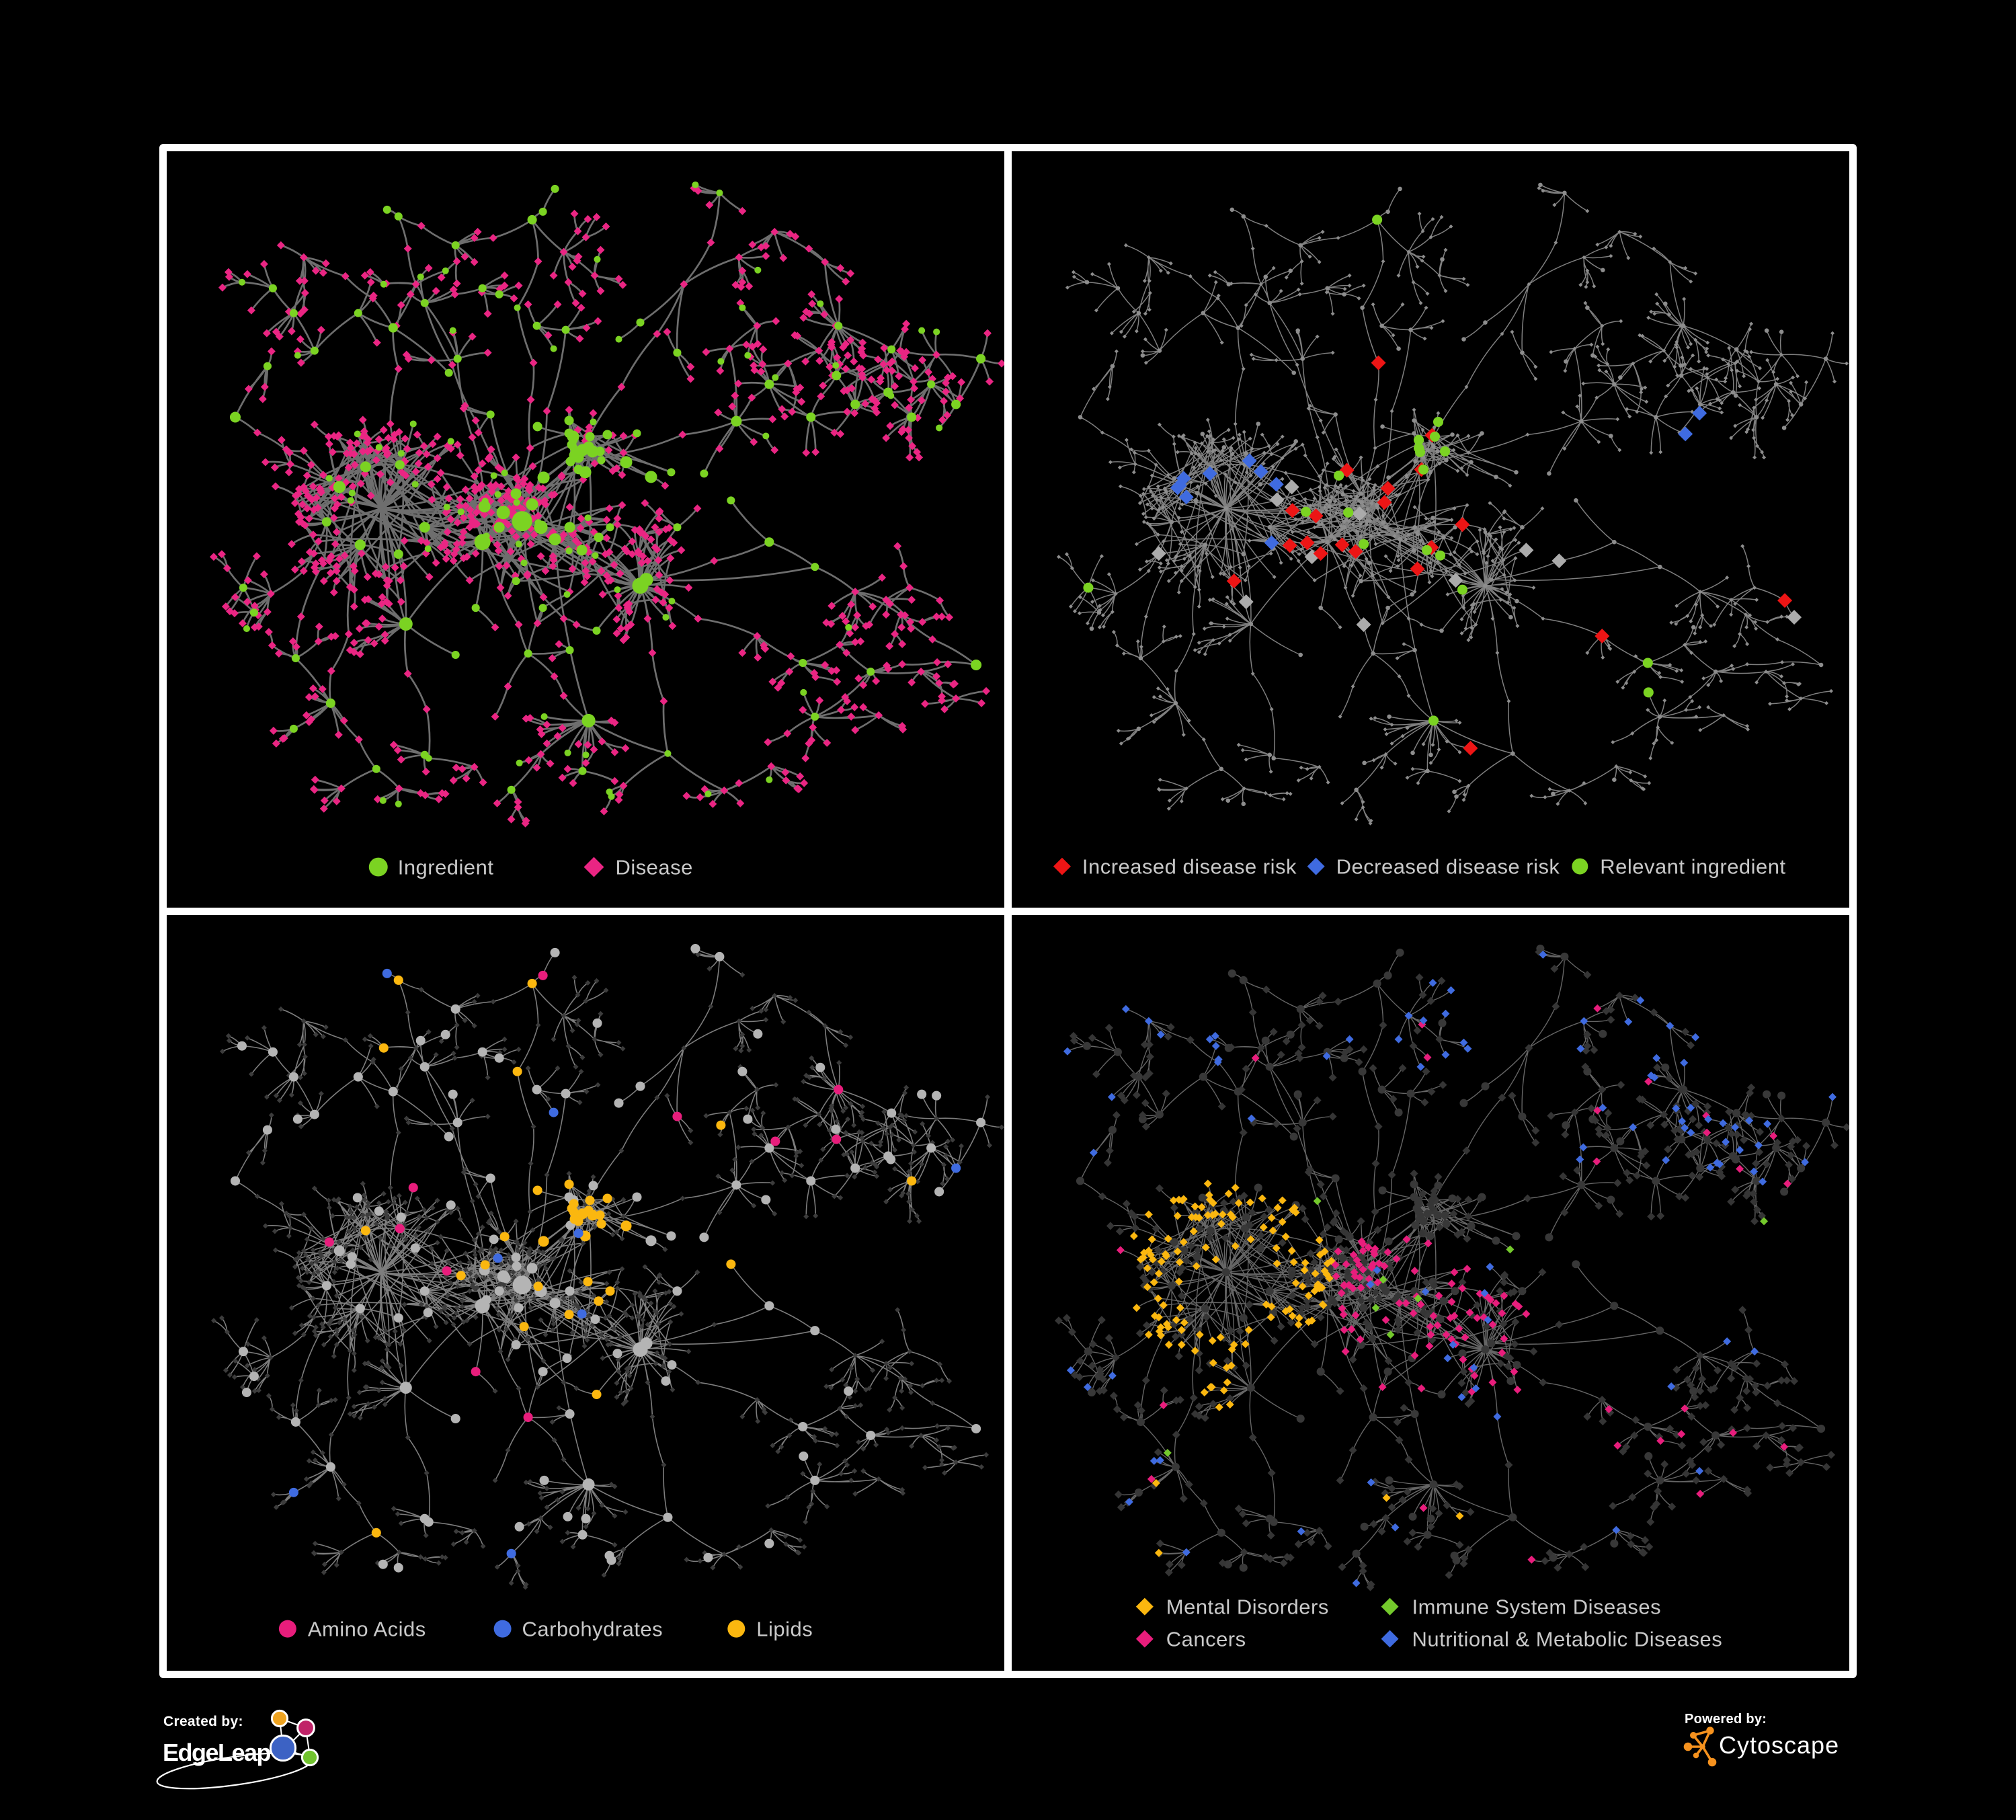  I want to click on svg-text: Decreased disease risk, so click(1448, 867).